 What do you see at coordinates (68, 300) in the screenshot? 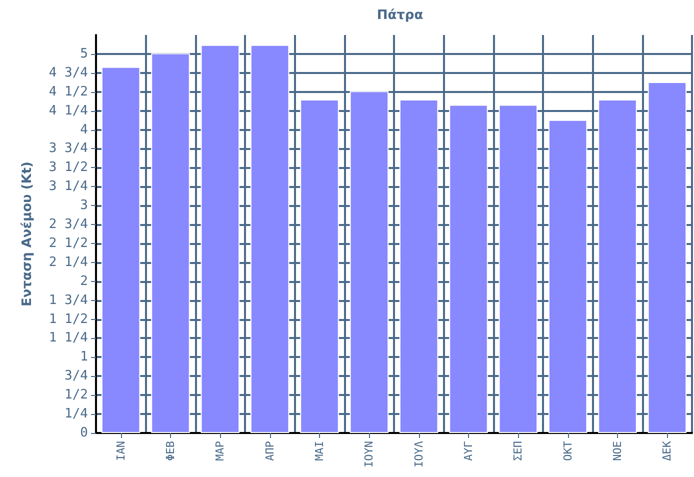
I see `y-tick-label: 1 3/4` at bounding box center [68, 300].